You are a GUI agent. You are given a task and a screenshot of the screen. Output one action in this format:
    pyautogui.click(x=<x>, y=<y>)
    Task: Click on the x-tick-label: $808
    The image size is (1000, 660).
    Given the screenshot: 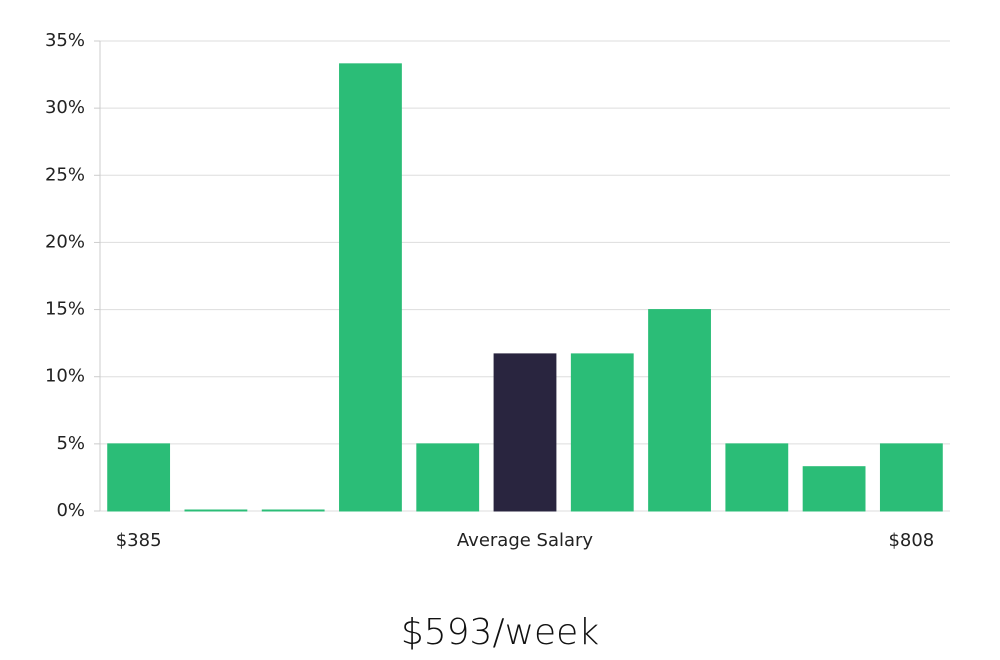 What is the action you would take?
    pyautogui.click(x=911, y=540)
    